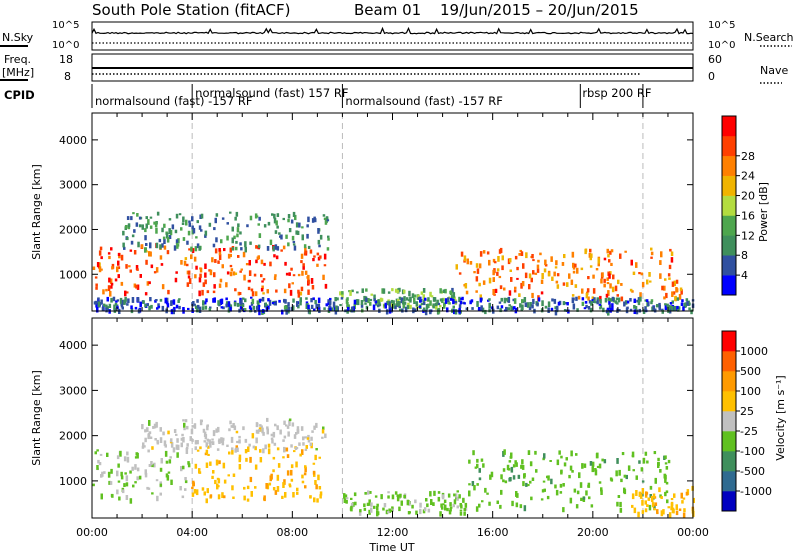  What do you see at coordinates (752, 451) in the screenshot?
I see `colorbar-tick-label: -100` at bounding box center [752, 451].